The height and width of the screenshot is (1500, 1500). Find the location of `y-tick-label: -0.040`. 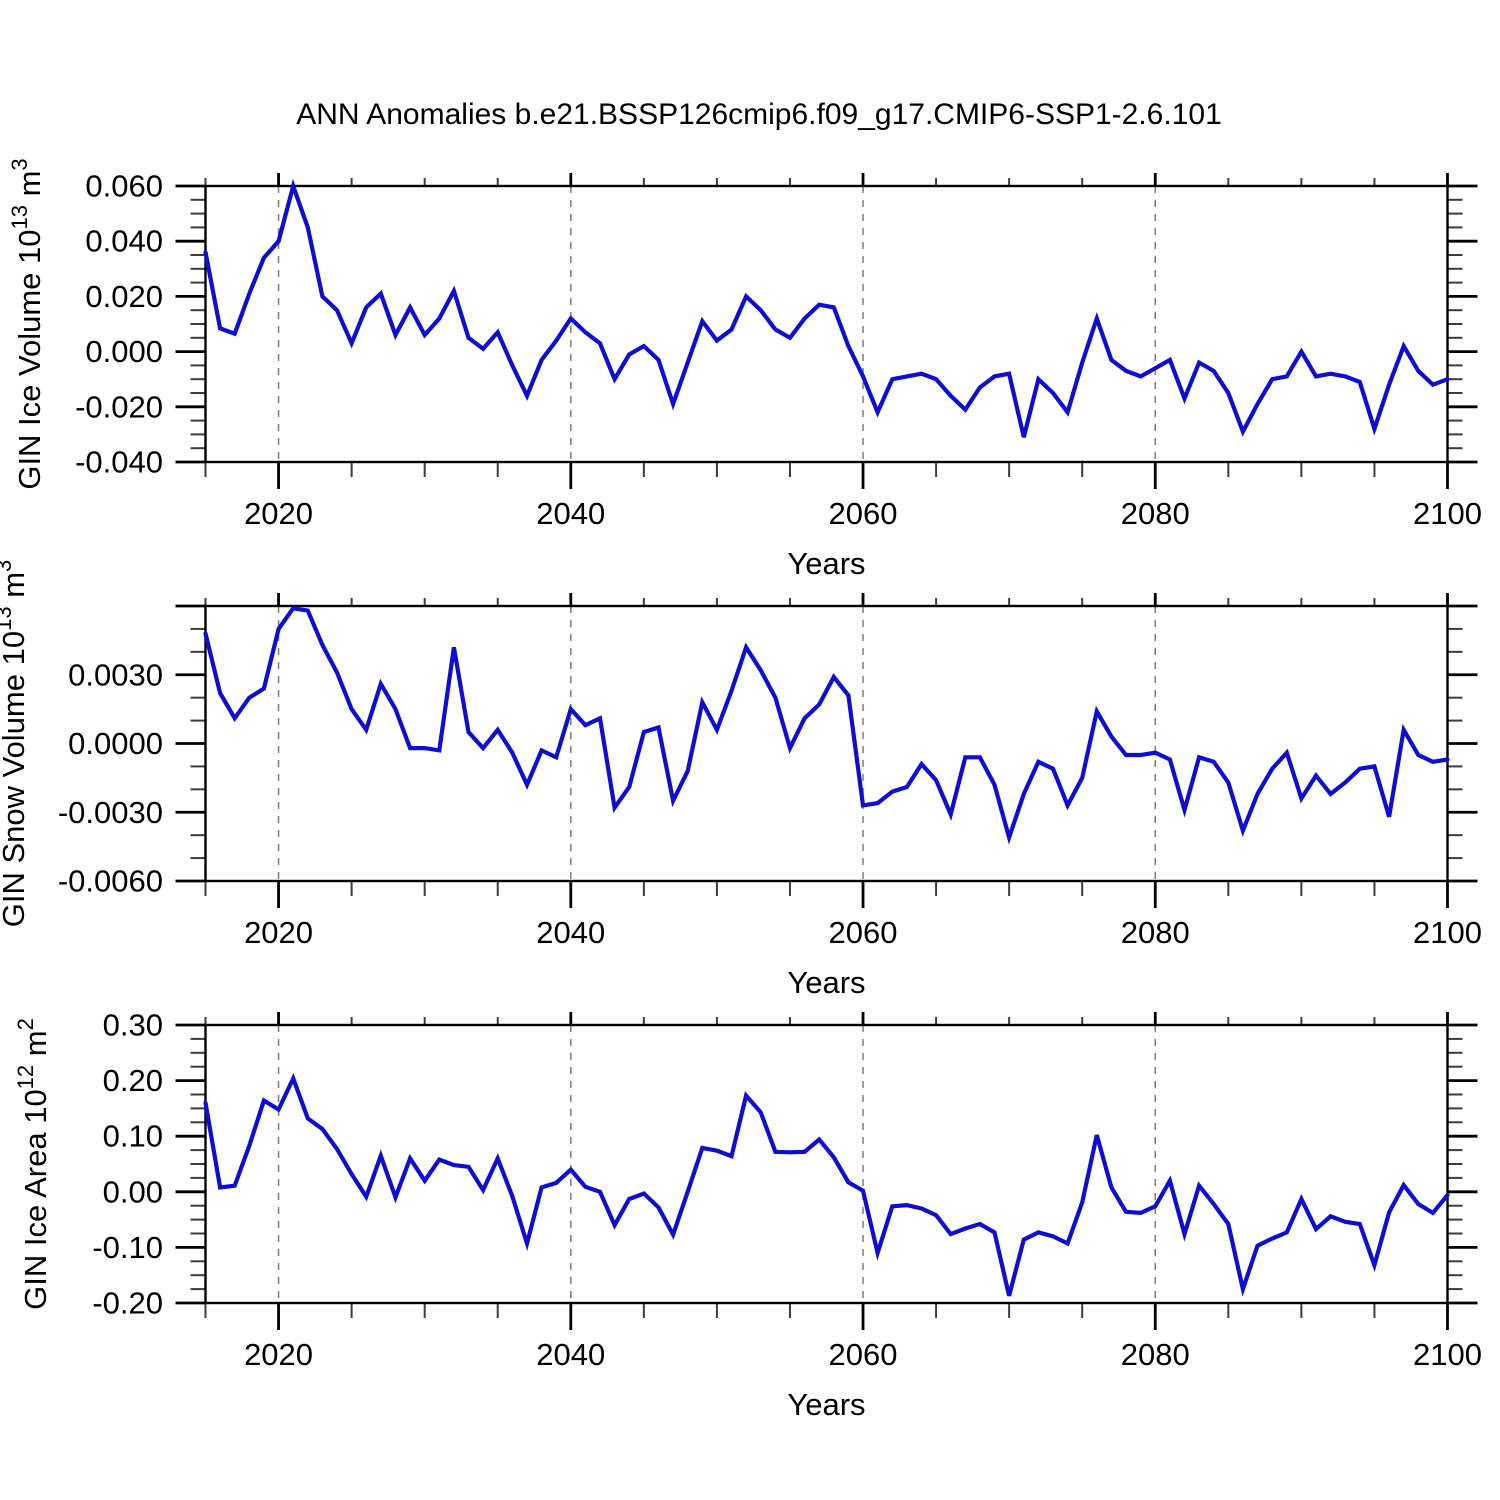

y-tick-label: -0.040 is located at coordinates (119, 462).